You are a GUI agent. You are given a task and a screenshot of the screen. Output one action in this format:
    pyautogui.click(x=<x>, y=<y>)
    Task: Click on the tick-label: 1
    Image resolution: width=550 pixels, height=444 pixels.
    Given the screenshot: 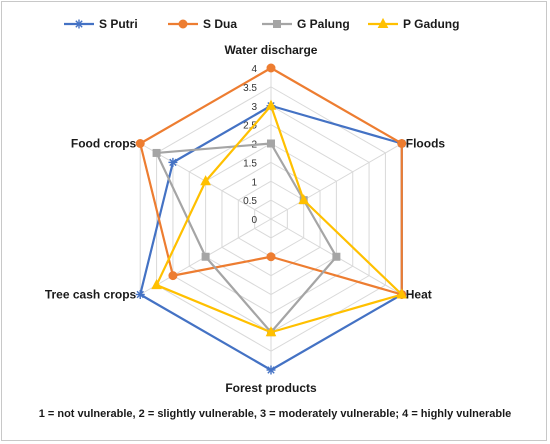 What is the action you would take?
    pyautogui.click(x=254, y=182)
    